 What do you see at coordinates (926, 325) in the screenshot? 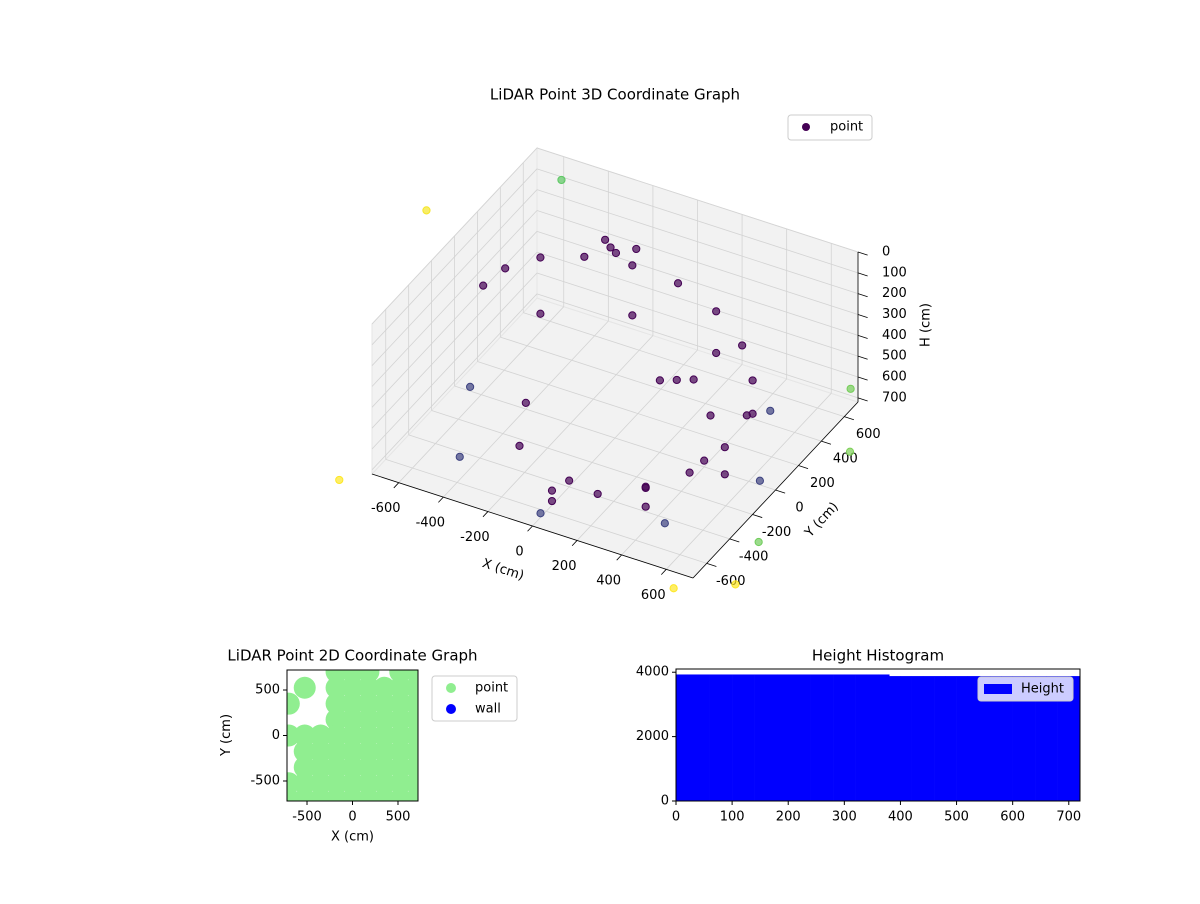
I see `z-axis-label: H (cm)` at bounding box center [926, 325].